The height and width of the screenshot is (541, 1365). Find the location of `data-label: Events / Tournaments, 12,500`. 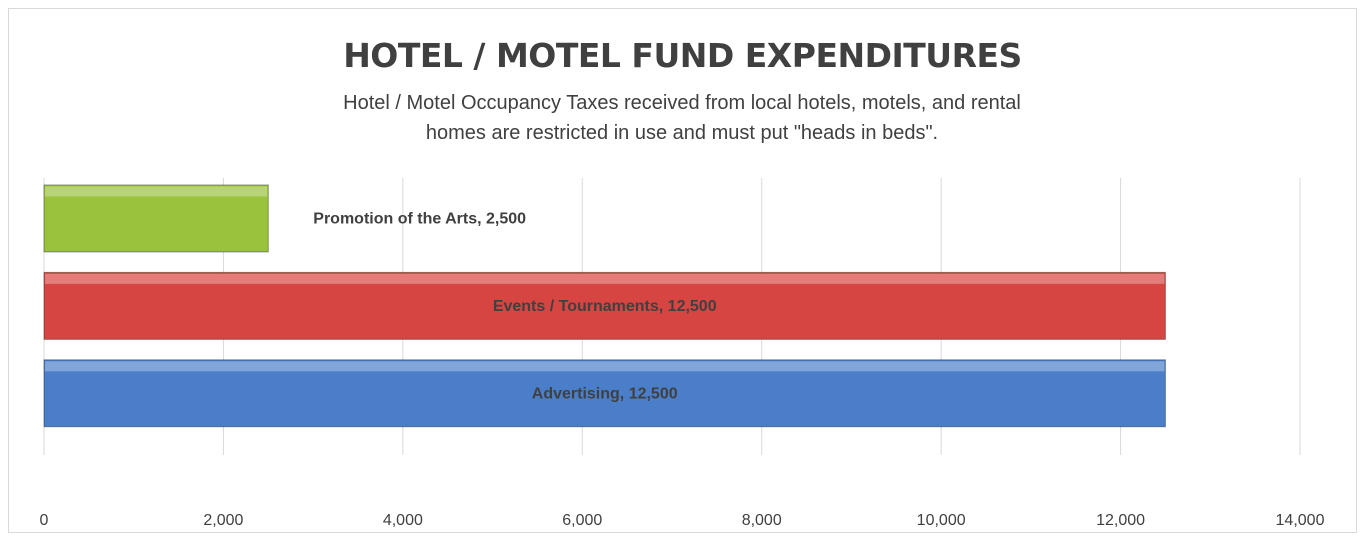

data-label: Events / Tournaments, 12,500 is located at coordinates (605, 306).